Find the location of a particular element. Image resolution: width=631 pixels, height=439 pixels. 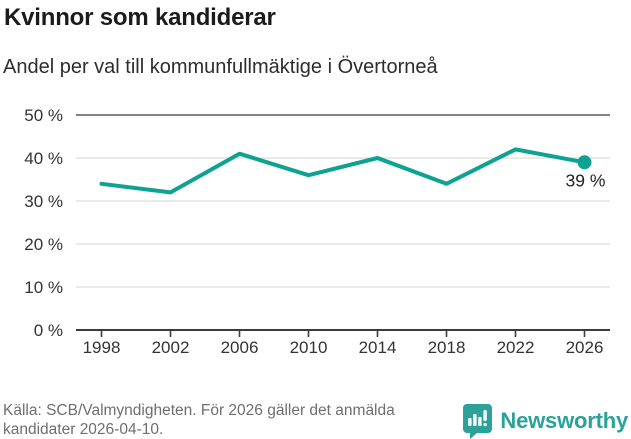

last-data-point is located at coordinates (584, 162).